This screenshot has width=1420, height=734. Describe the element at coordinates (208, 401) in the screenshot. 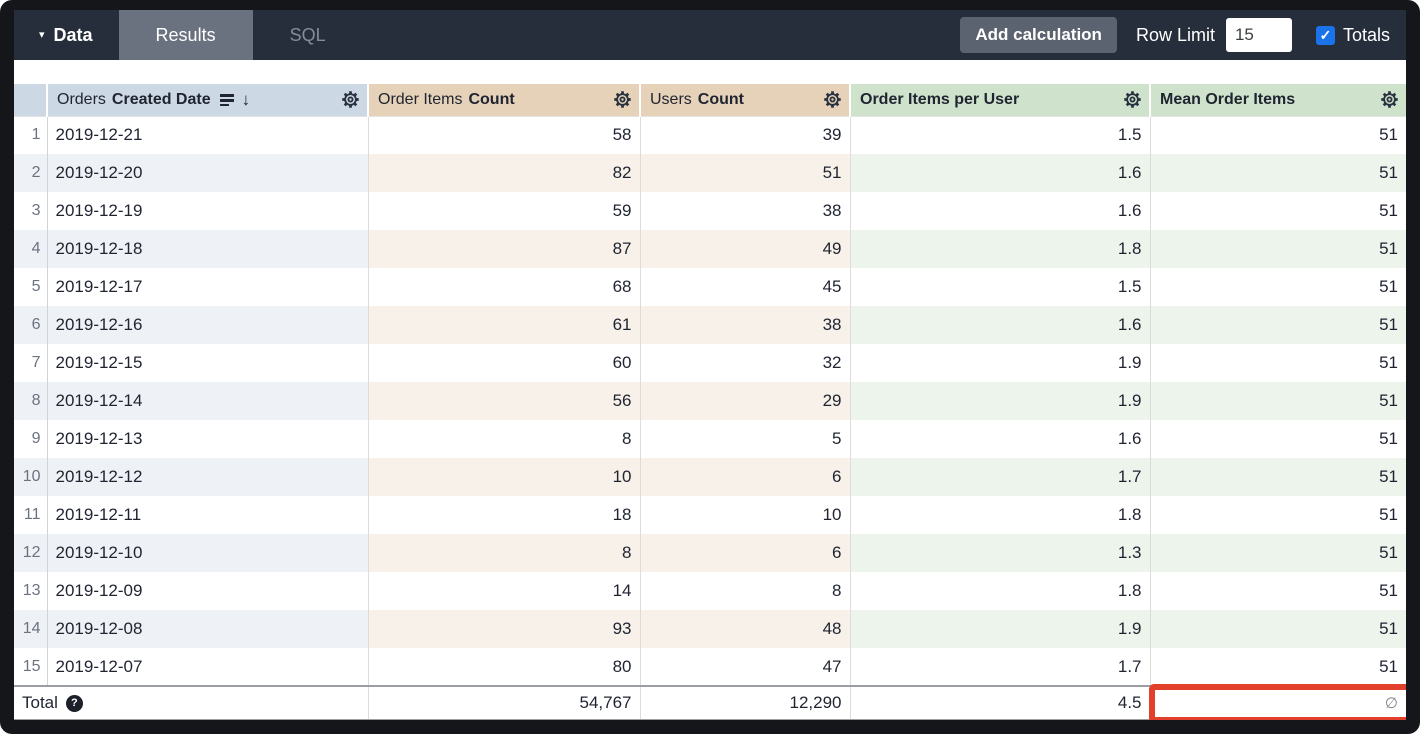

I see `cell-orders-created-date: 2019-12-14` at that location.